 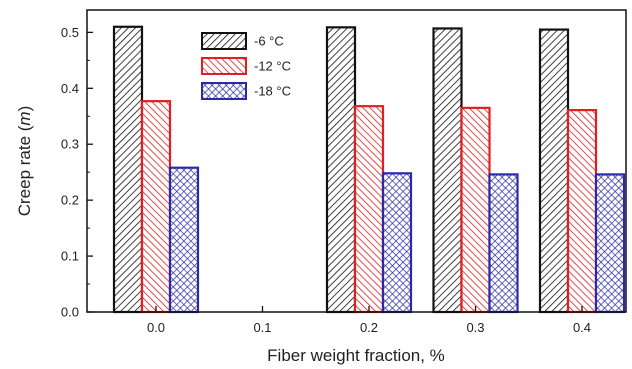 I want to click on legend-label: -6 °C, so click(x=269, y=41).